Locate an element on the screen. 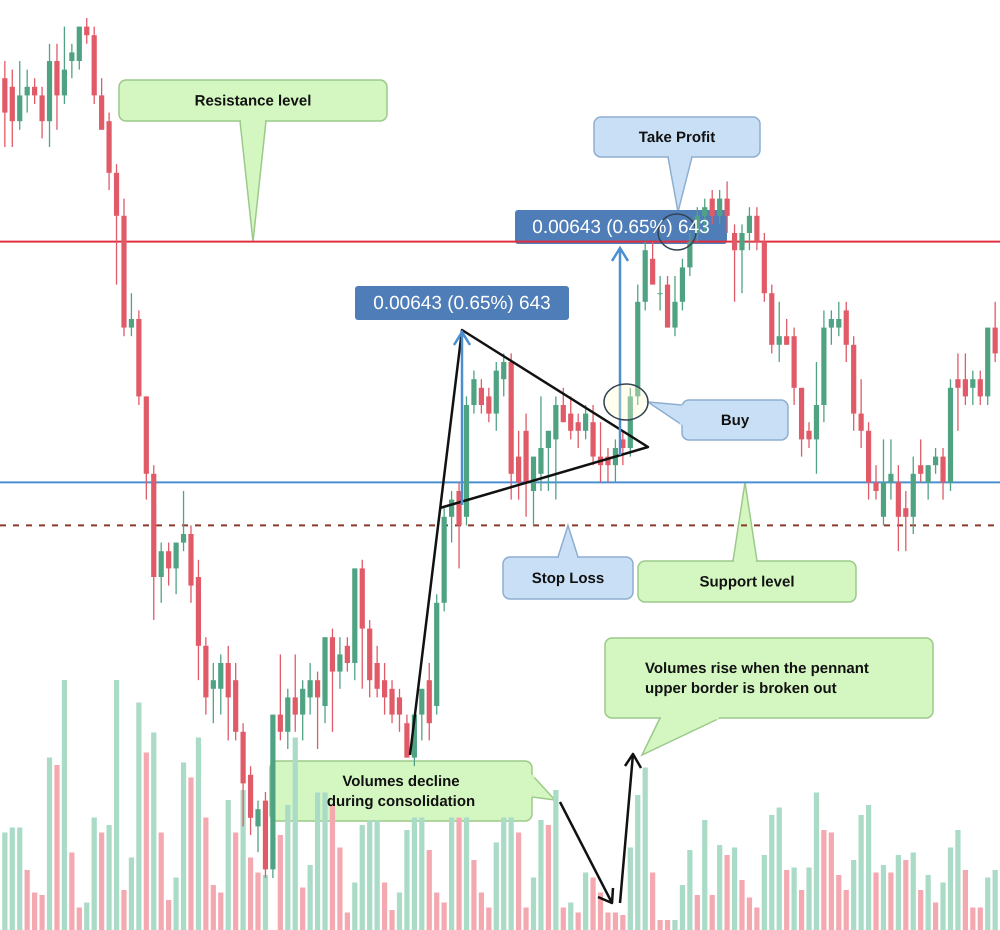  ref-line-label: Support level is located at coordinates (747, 581).